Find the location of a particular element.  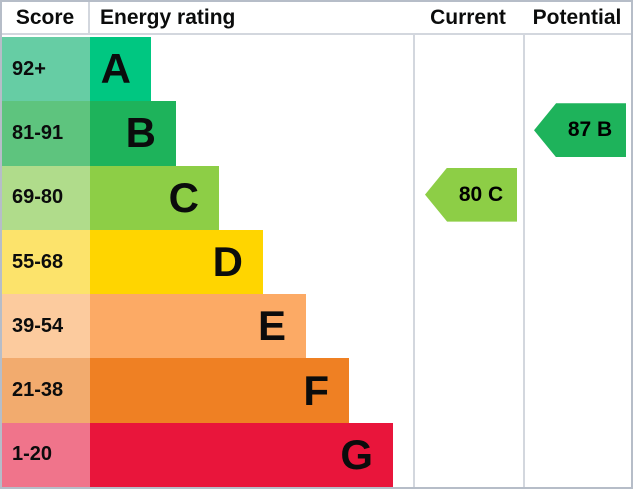

band-row-a: 92+ A is located at coordinates (197, 69).